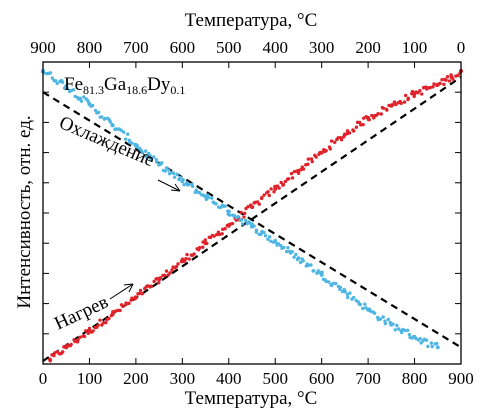  Describe the element at coordinates (275, 47) in the screenshot. I see `x2-tick-label: 400` at that location.